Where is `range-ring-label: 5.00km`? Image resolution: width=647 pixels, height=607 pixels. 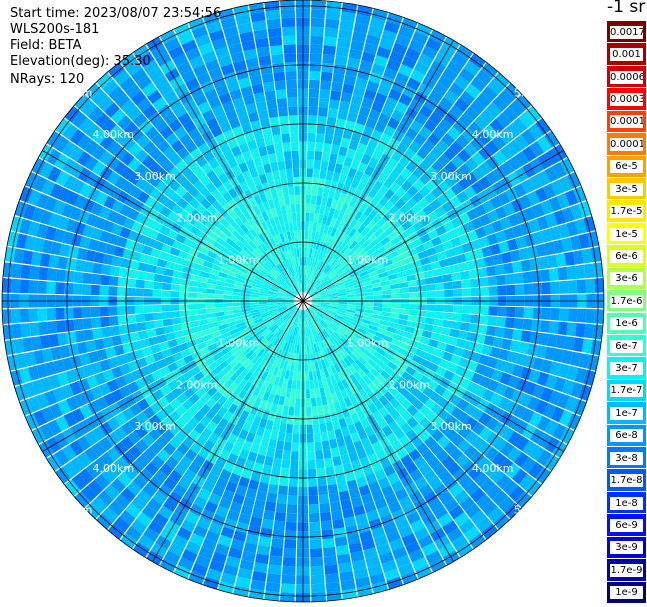 range-ring-label: 5.00km is located at coordinates (72, 92).